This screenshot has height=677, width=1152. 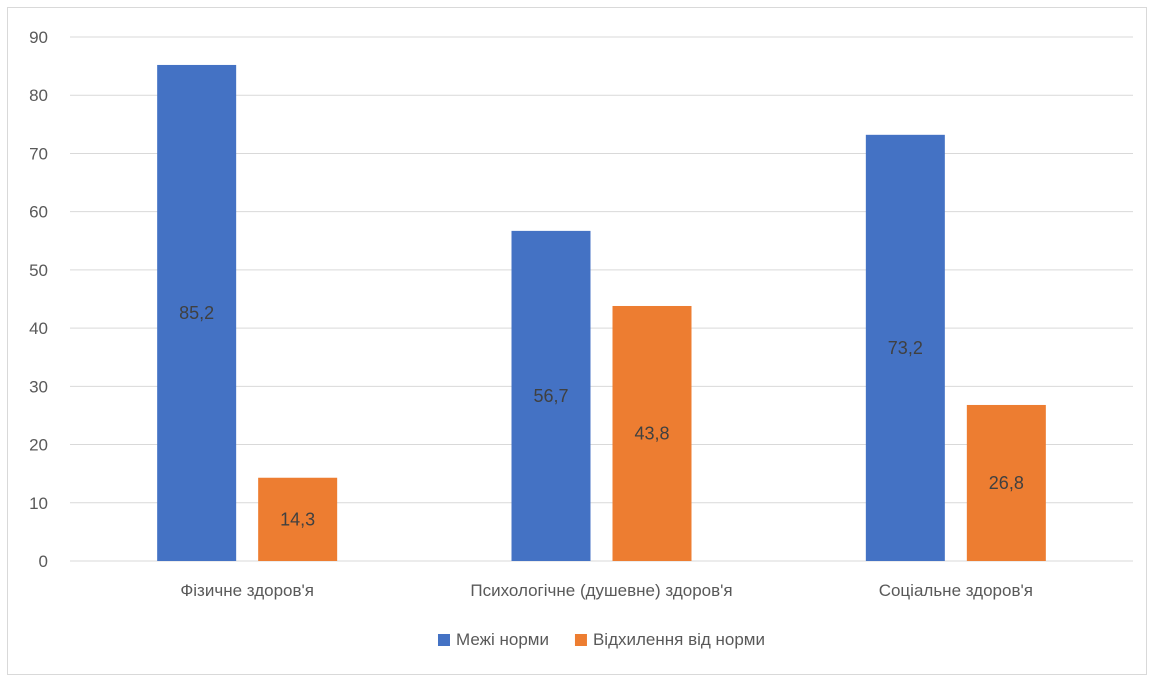 I want to click on y-tick-label: 0, so click(x=43, y=561).